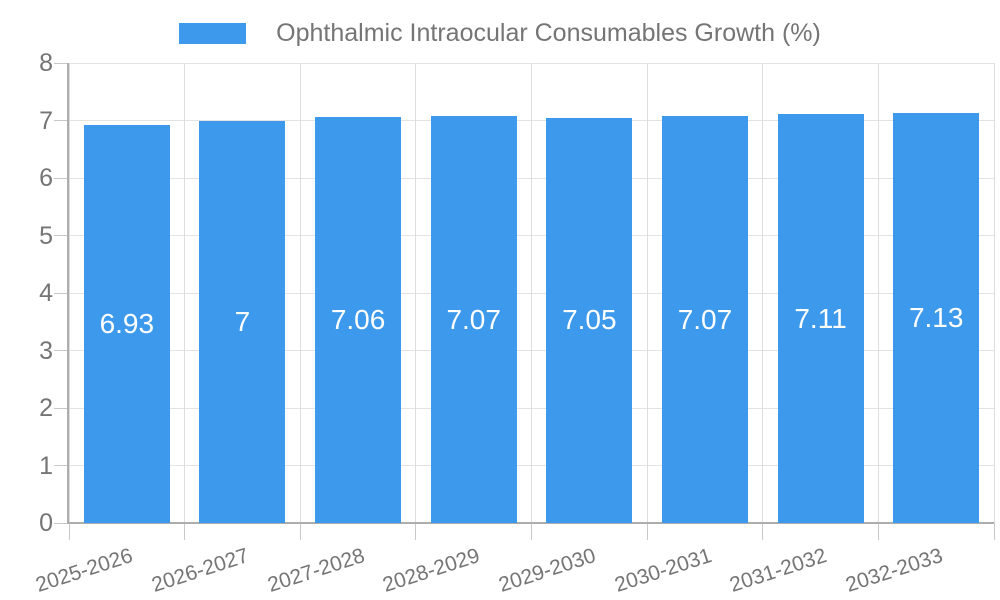 The height and width of the screenshot is (600, 1000). I want to click on x-tick-label: 2032-2033, so click(894, 570).